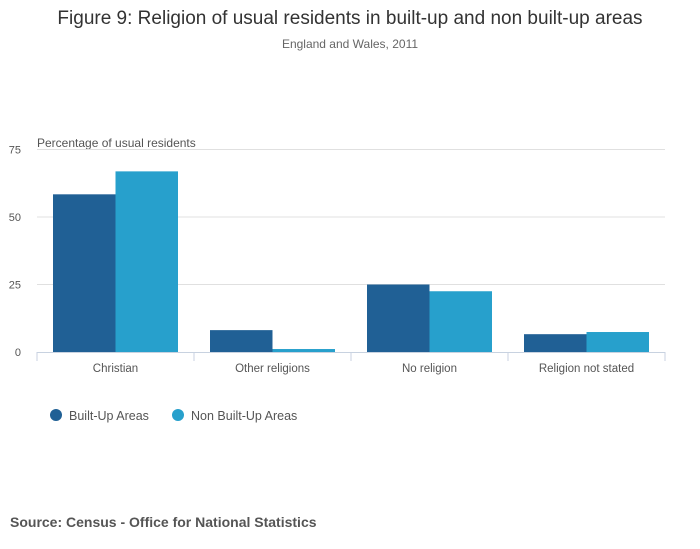 The width and height of the screenshot is (700, 549). Describe the element at coordinates (244, 416) in the screenshot. I see `legend-label: Non Built-Up Areas` at that location.